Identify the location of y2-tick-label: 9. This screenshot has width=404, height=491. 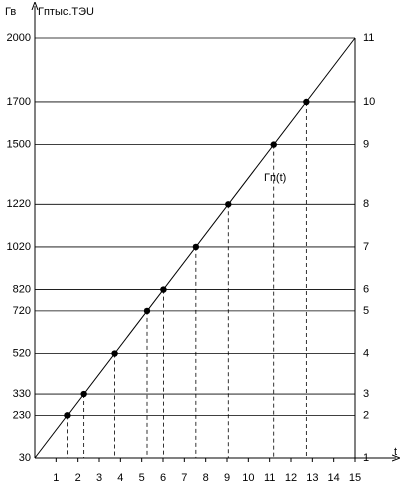
(366, 145).